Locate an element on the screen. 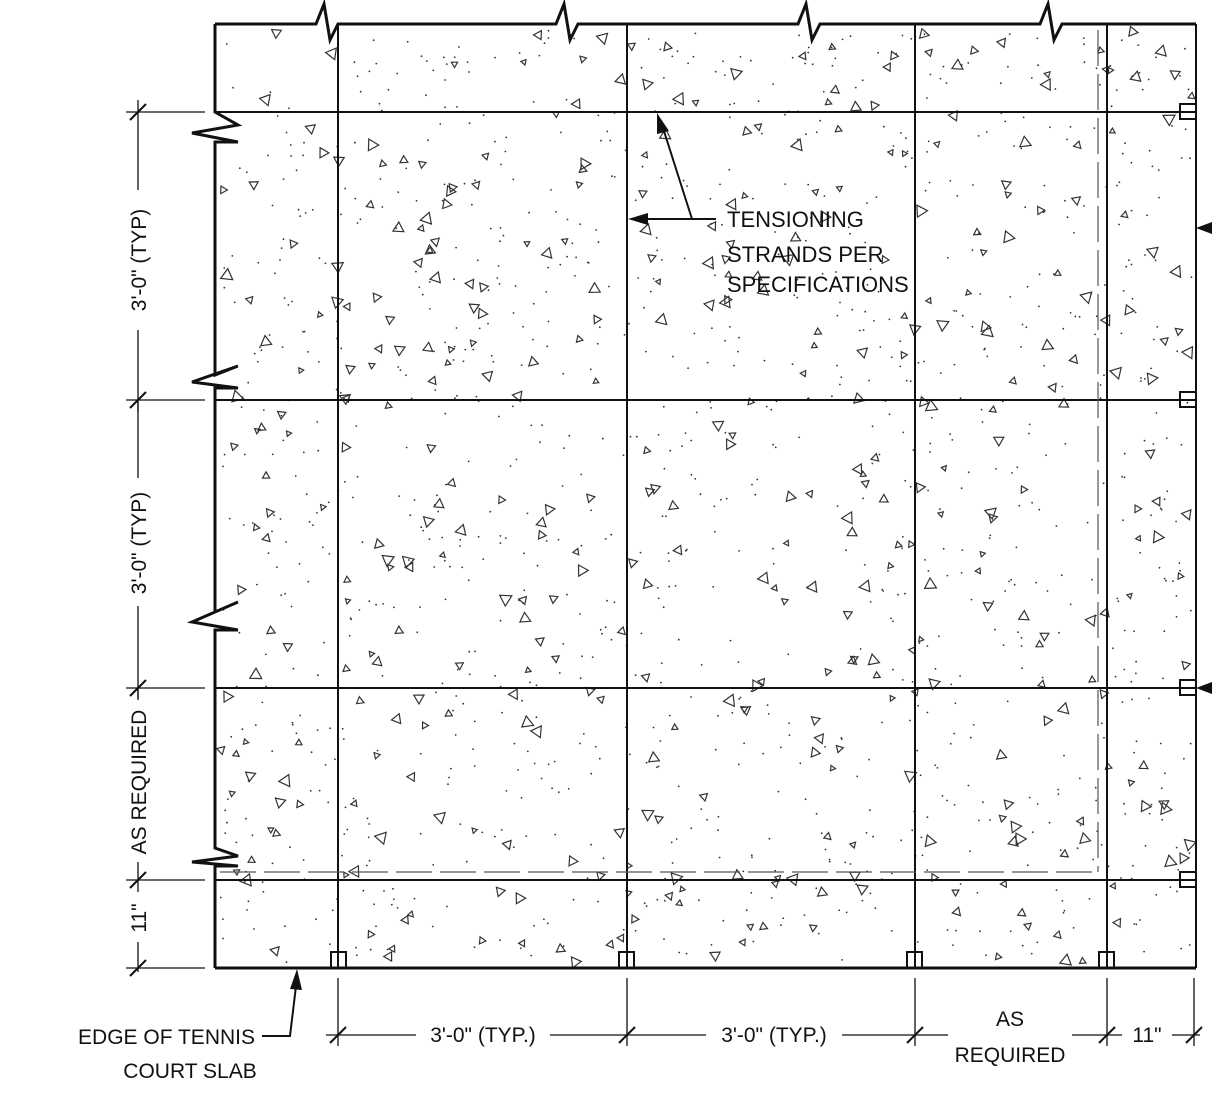  tensioning-label-line3: SPECIFICATIONS is located at coordinates (818, 284).